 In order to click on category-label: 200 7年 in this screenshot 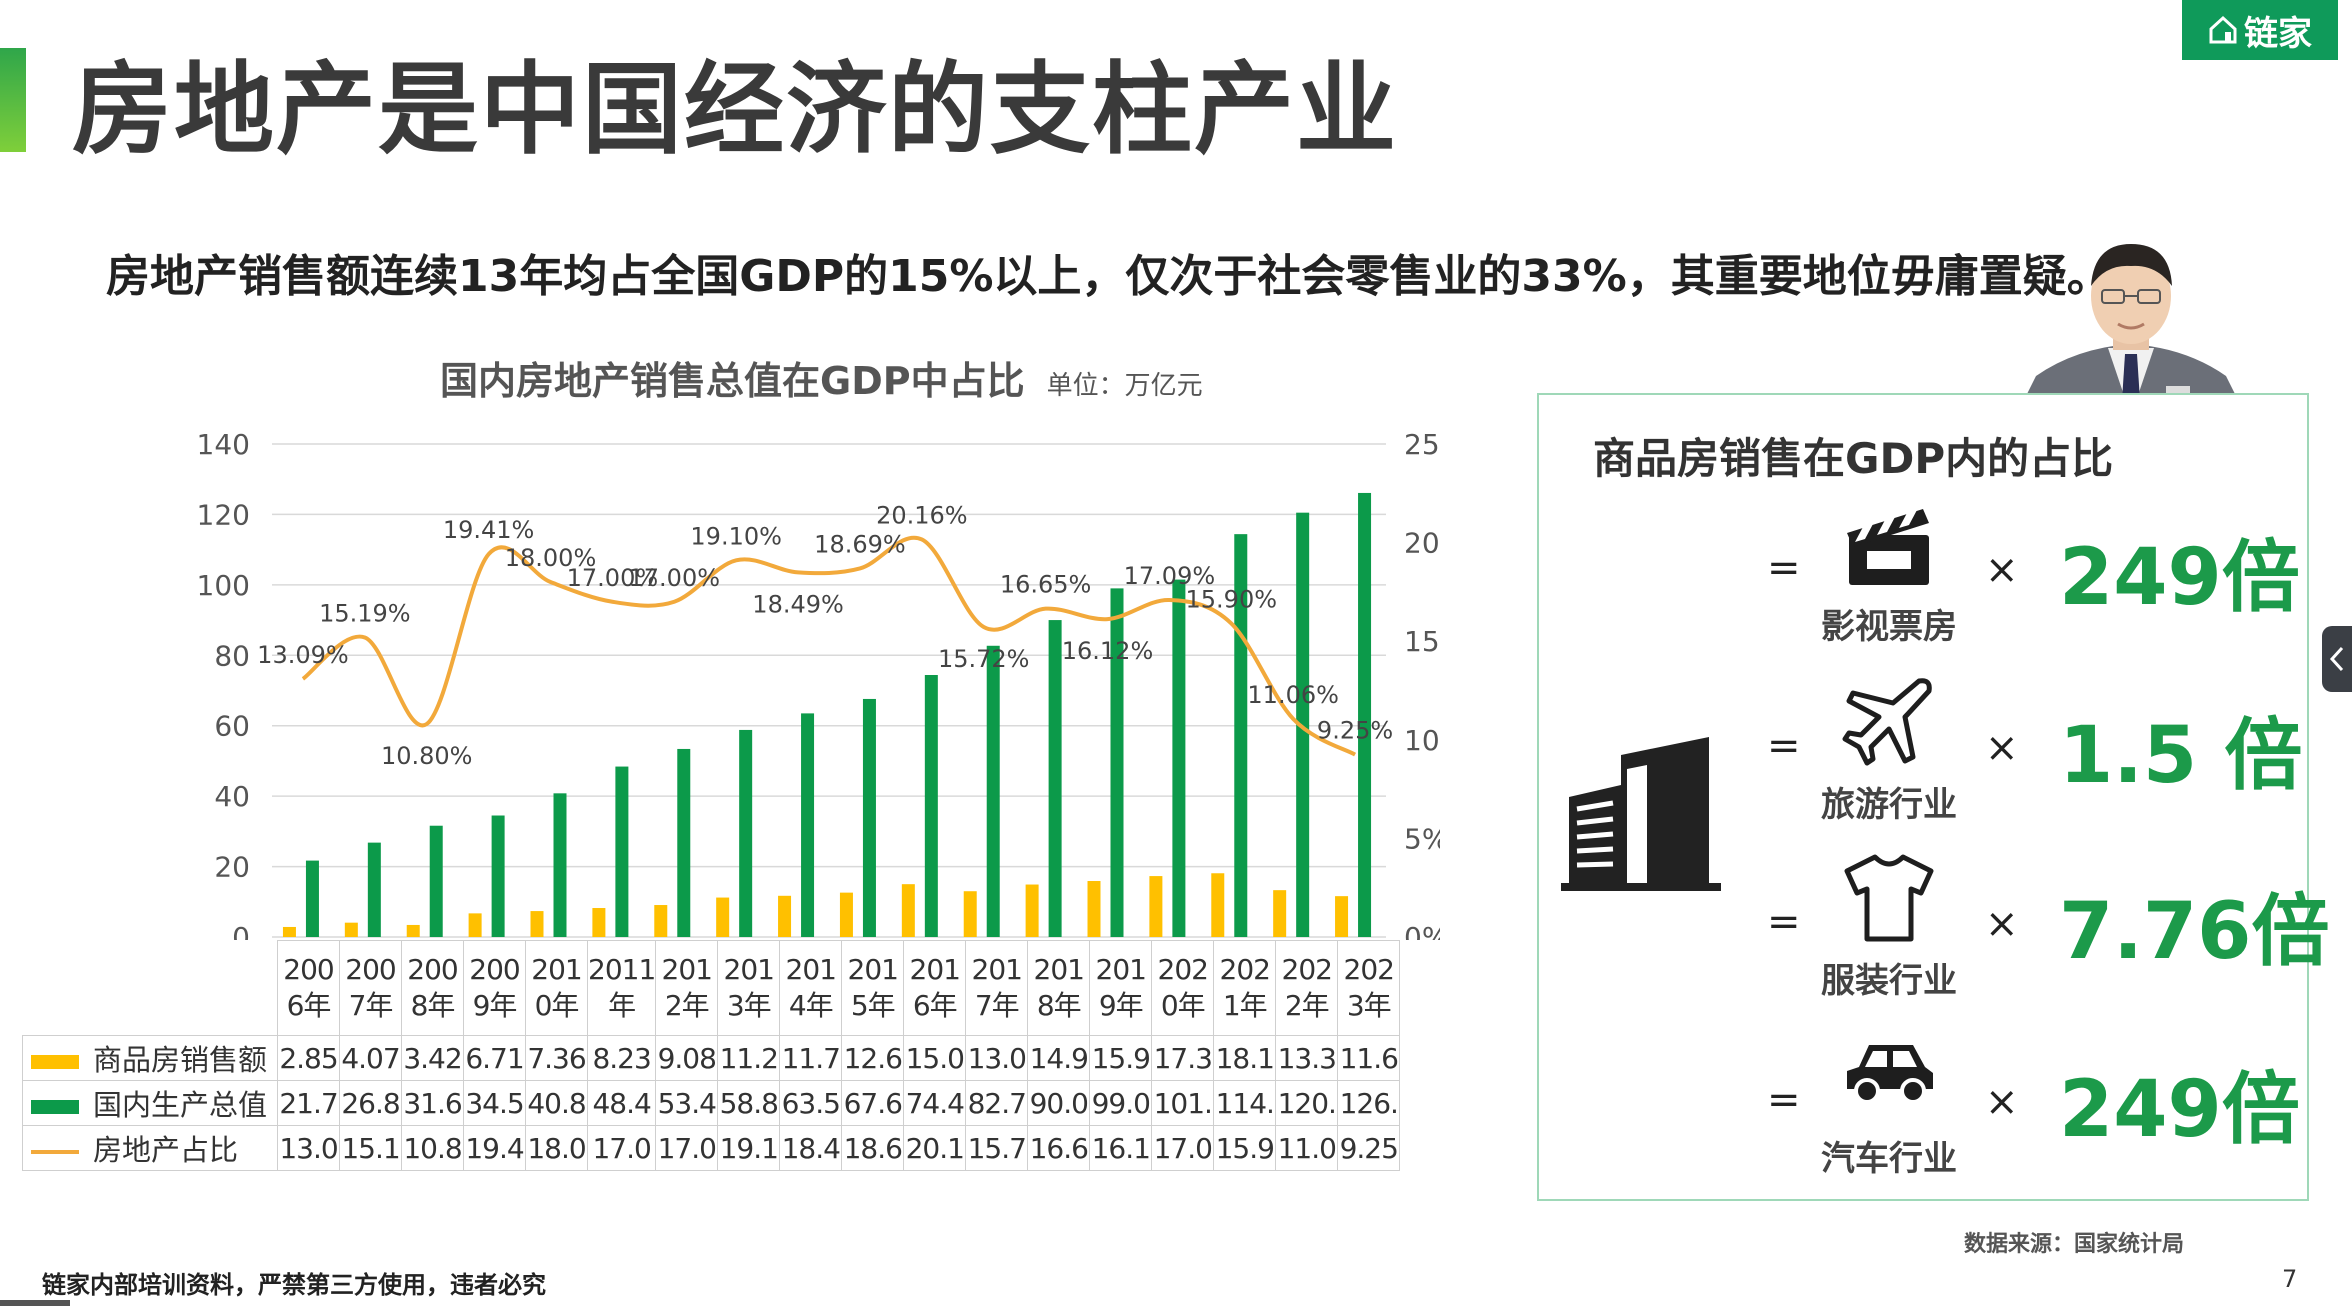, I will do `click(370, 988)`.